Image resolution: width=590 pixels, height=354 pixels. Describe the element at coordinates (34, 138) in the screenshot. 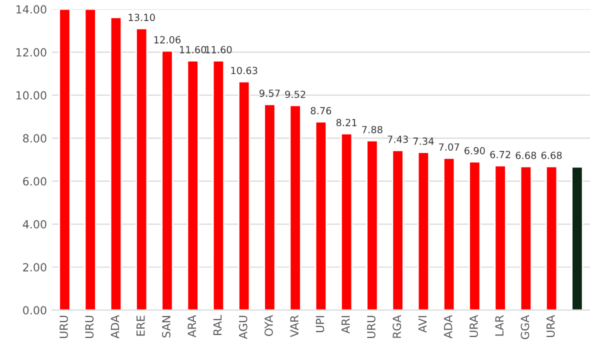

I see `y-tick-label: 8.00` at that location.